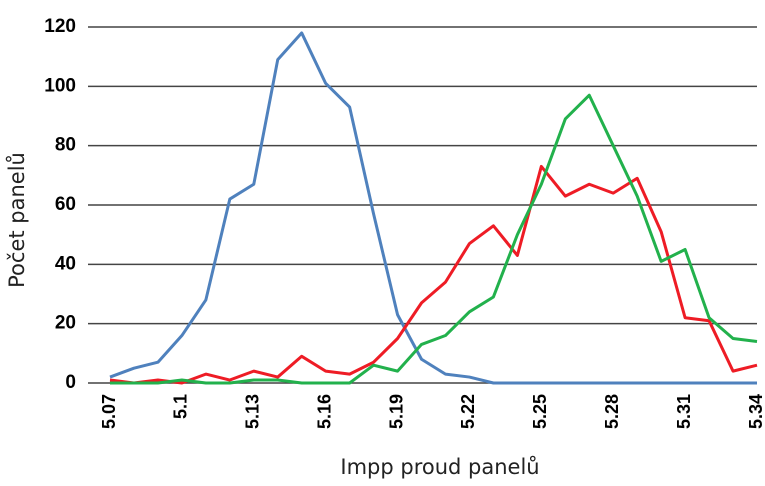  I want to click on y-tick-label: 40, so click(65, 263).